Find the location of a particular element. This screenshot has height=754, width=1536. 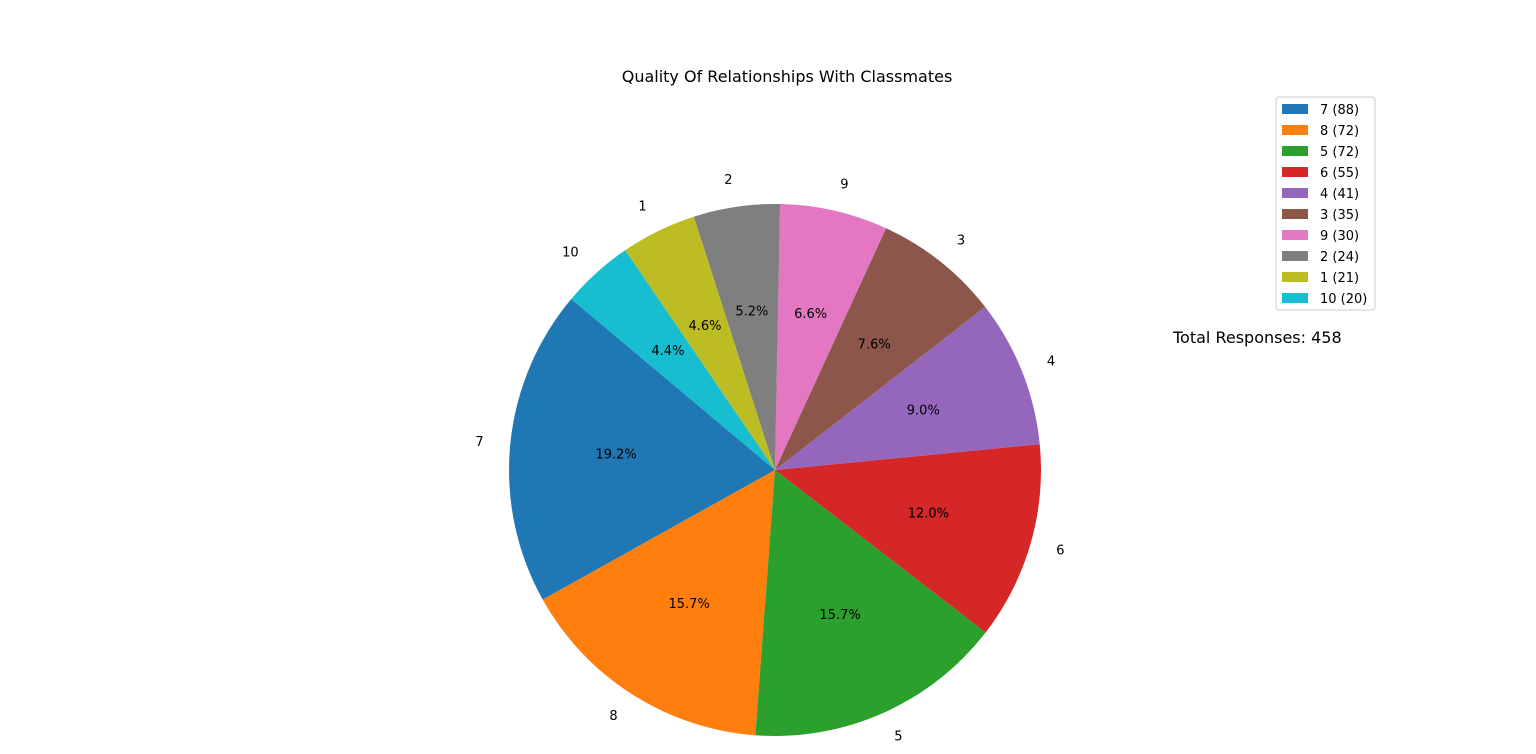

legend-item-10: 10 (20) is located at coordinates (1324, 299).